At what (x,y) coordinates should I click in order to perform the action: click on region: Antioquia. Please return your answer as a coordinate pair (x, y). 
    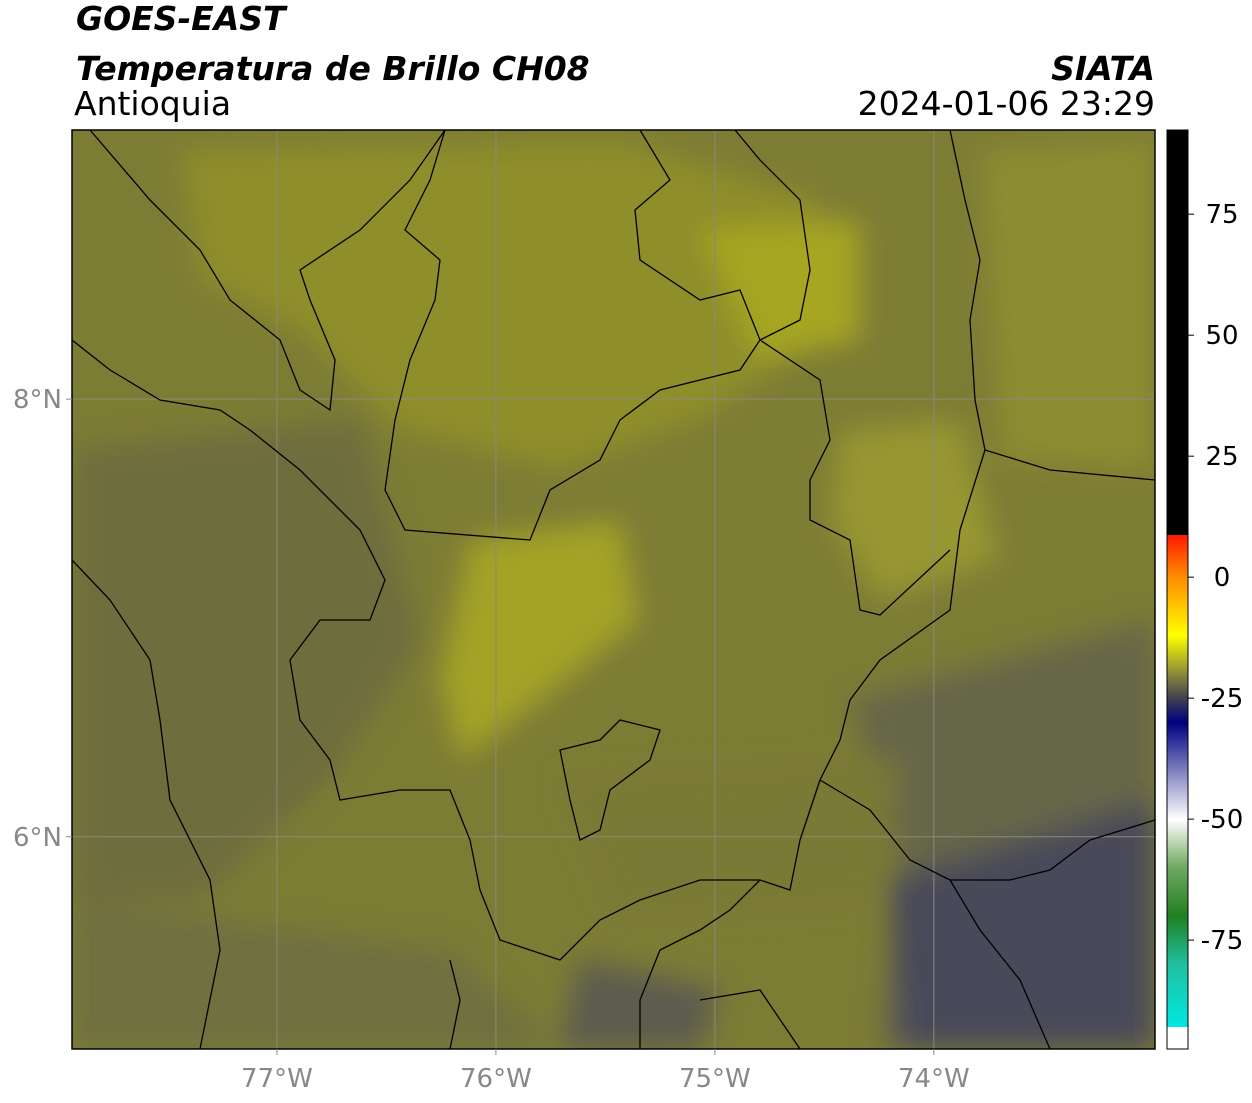
    Looking at the image, I should click on (152, 103).